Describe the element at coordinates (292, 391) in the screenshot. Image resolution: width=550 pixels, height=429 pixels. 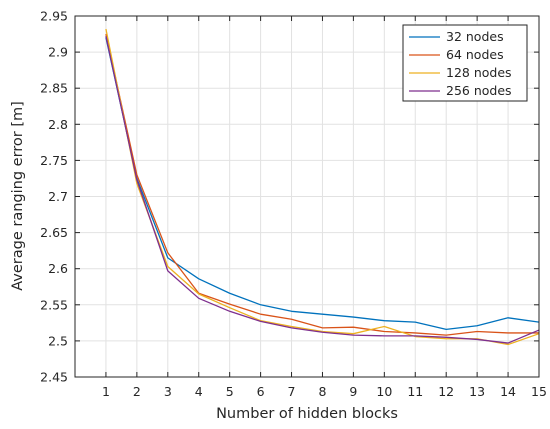
I see `x-tick-label-7: 7` at that location.